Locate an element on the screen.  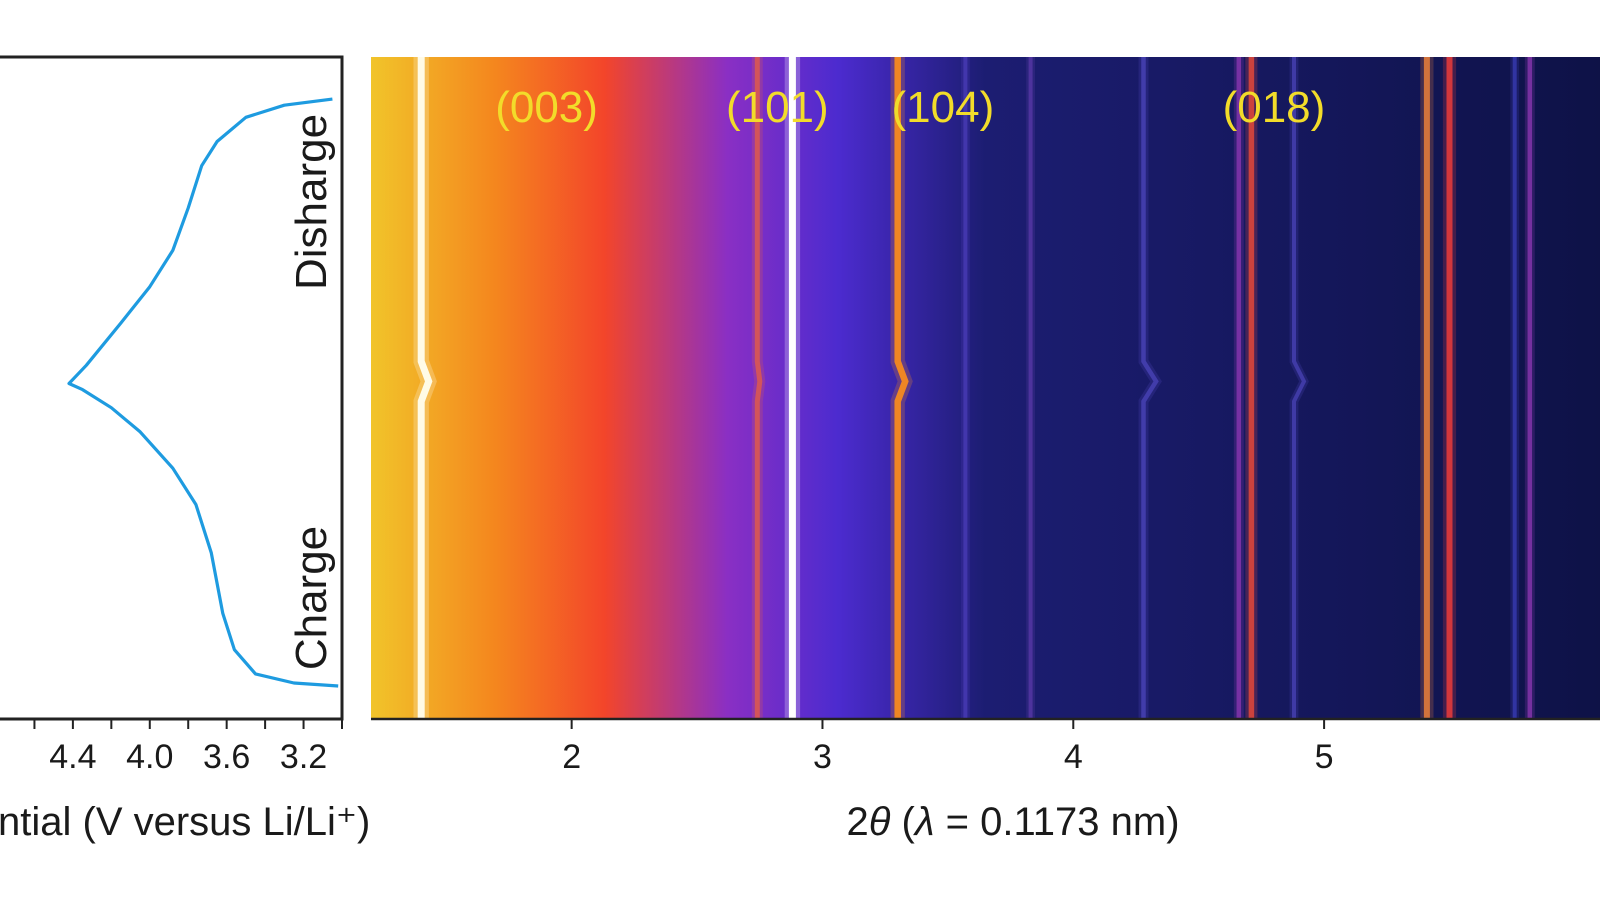
xrd-x-ticks: 2 3 4 5 is located at coordinates (948, 747).